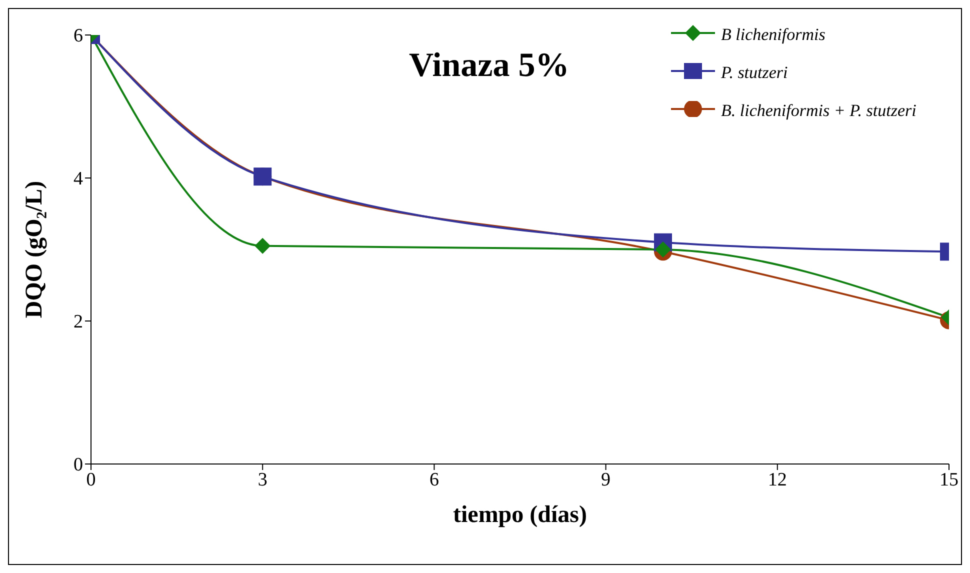 This screenshot has height=573, width=970. Describe the element at coordinates (818, 111) in the screenshot. I see `legend-label: B. licheniformis + P. stutzeri` at that location.